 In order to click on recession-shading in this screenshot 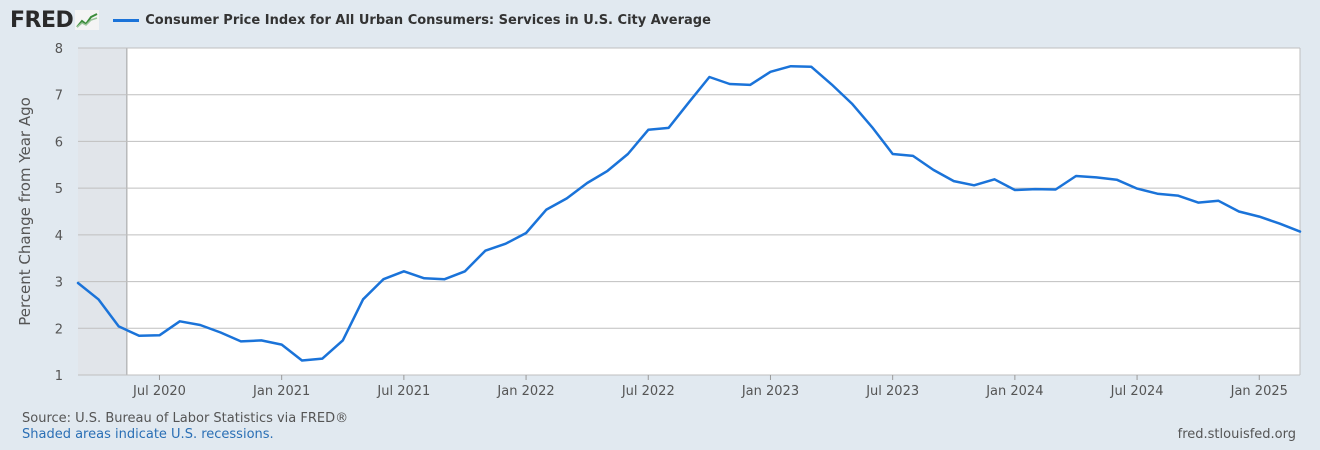, I will do `click(103, 211)`.